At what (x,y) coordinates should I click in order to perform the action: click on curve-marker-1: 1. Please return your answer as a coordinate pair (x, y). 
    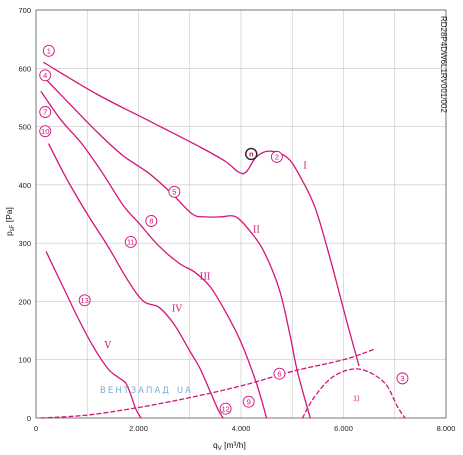
    Looking at the image, I should click on (48, 50).